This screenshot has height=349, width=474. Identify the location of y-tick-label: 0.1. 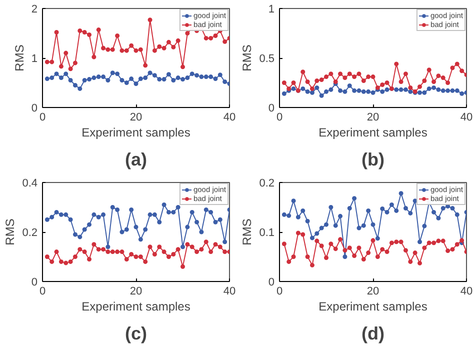
(267, 233).